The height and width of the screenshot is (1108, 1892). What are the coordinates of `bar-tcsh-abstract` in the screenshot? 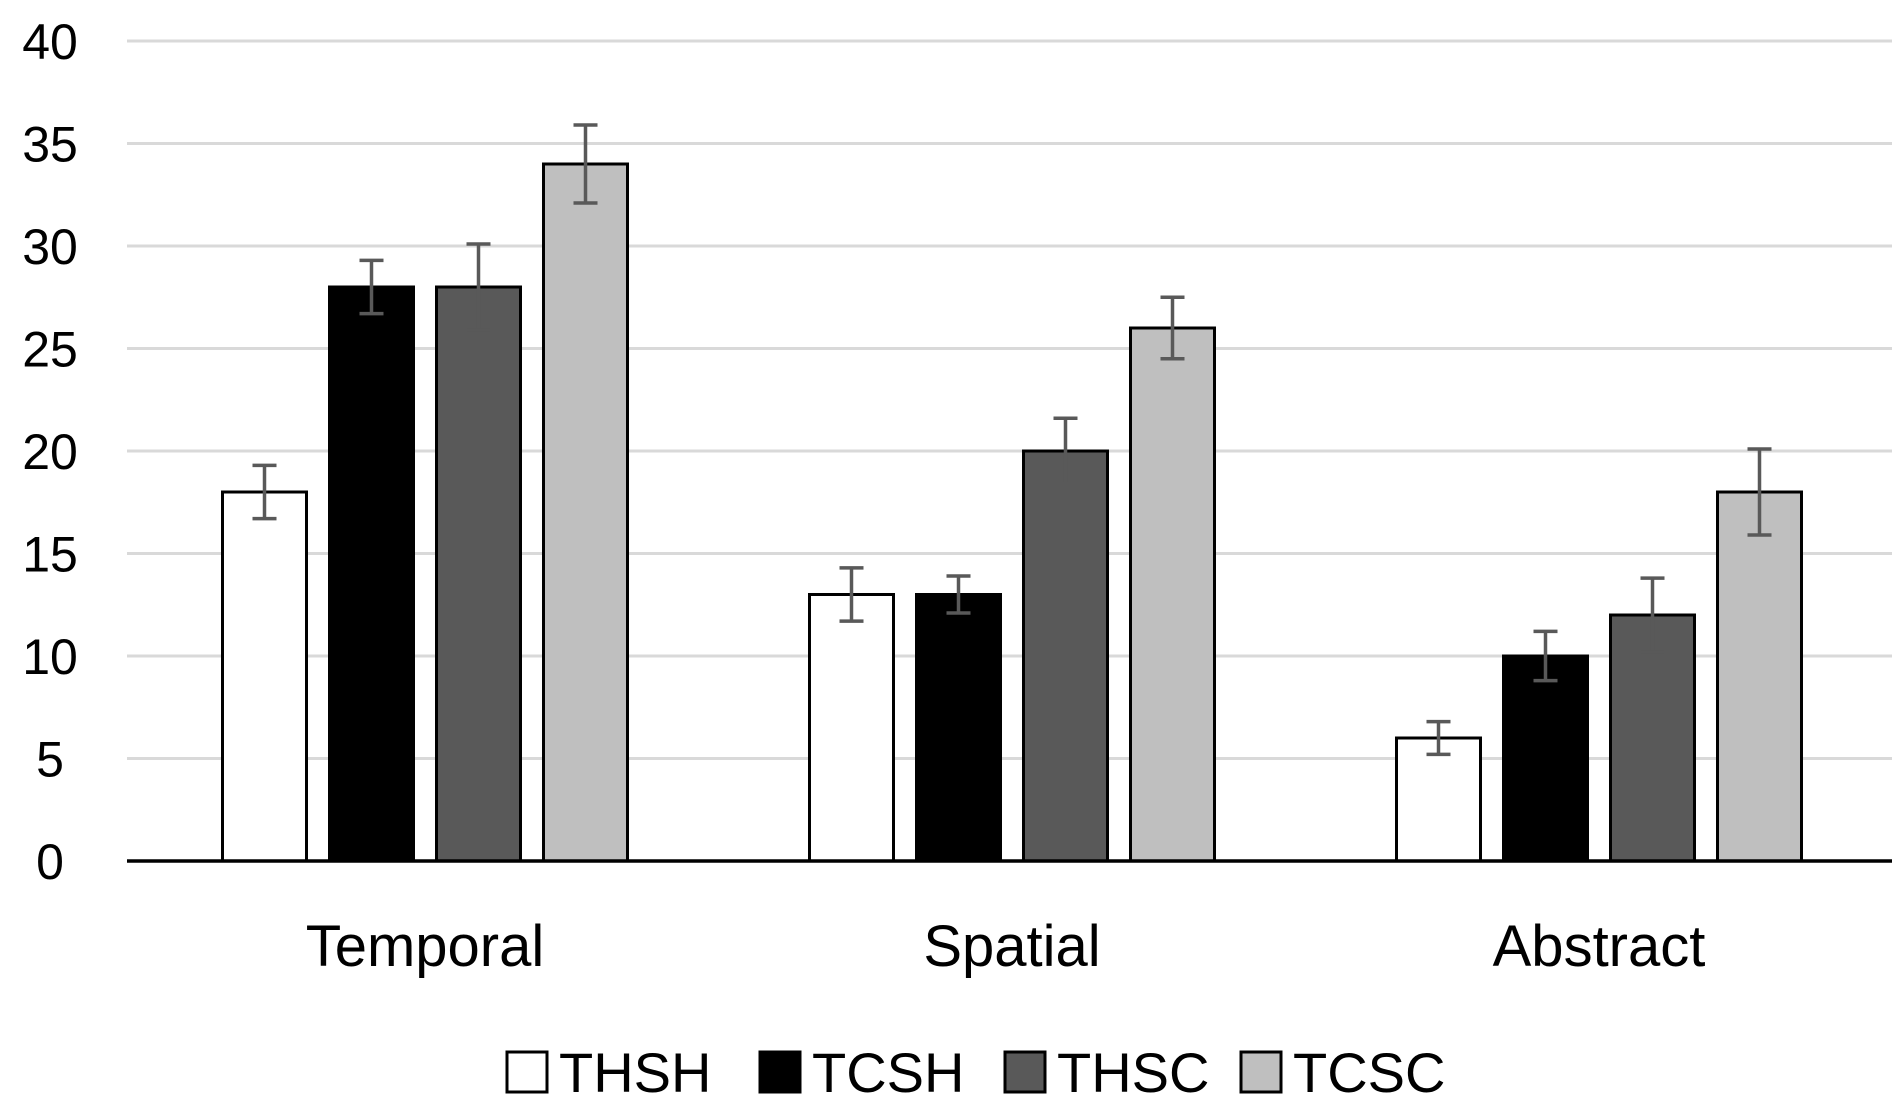 It's located at (1545, 758).